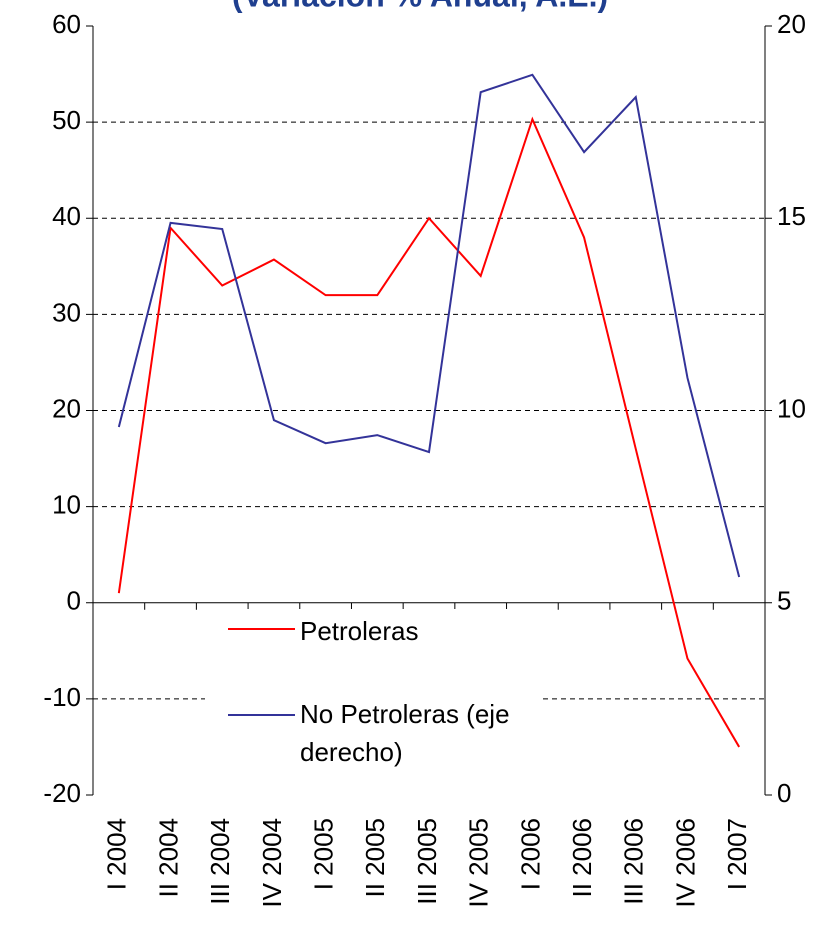 The image size is (838, 948). What do you see at coordinates (66, 408) in the screenshot?
I see `y-tick-label: 20` at bounding box center [66, 408].